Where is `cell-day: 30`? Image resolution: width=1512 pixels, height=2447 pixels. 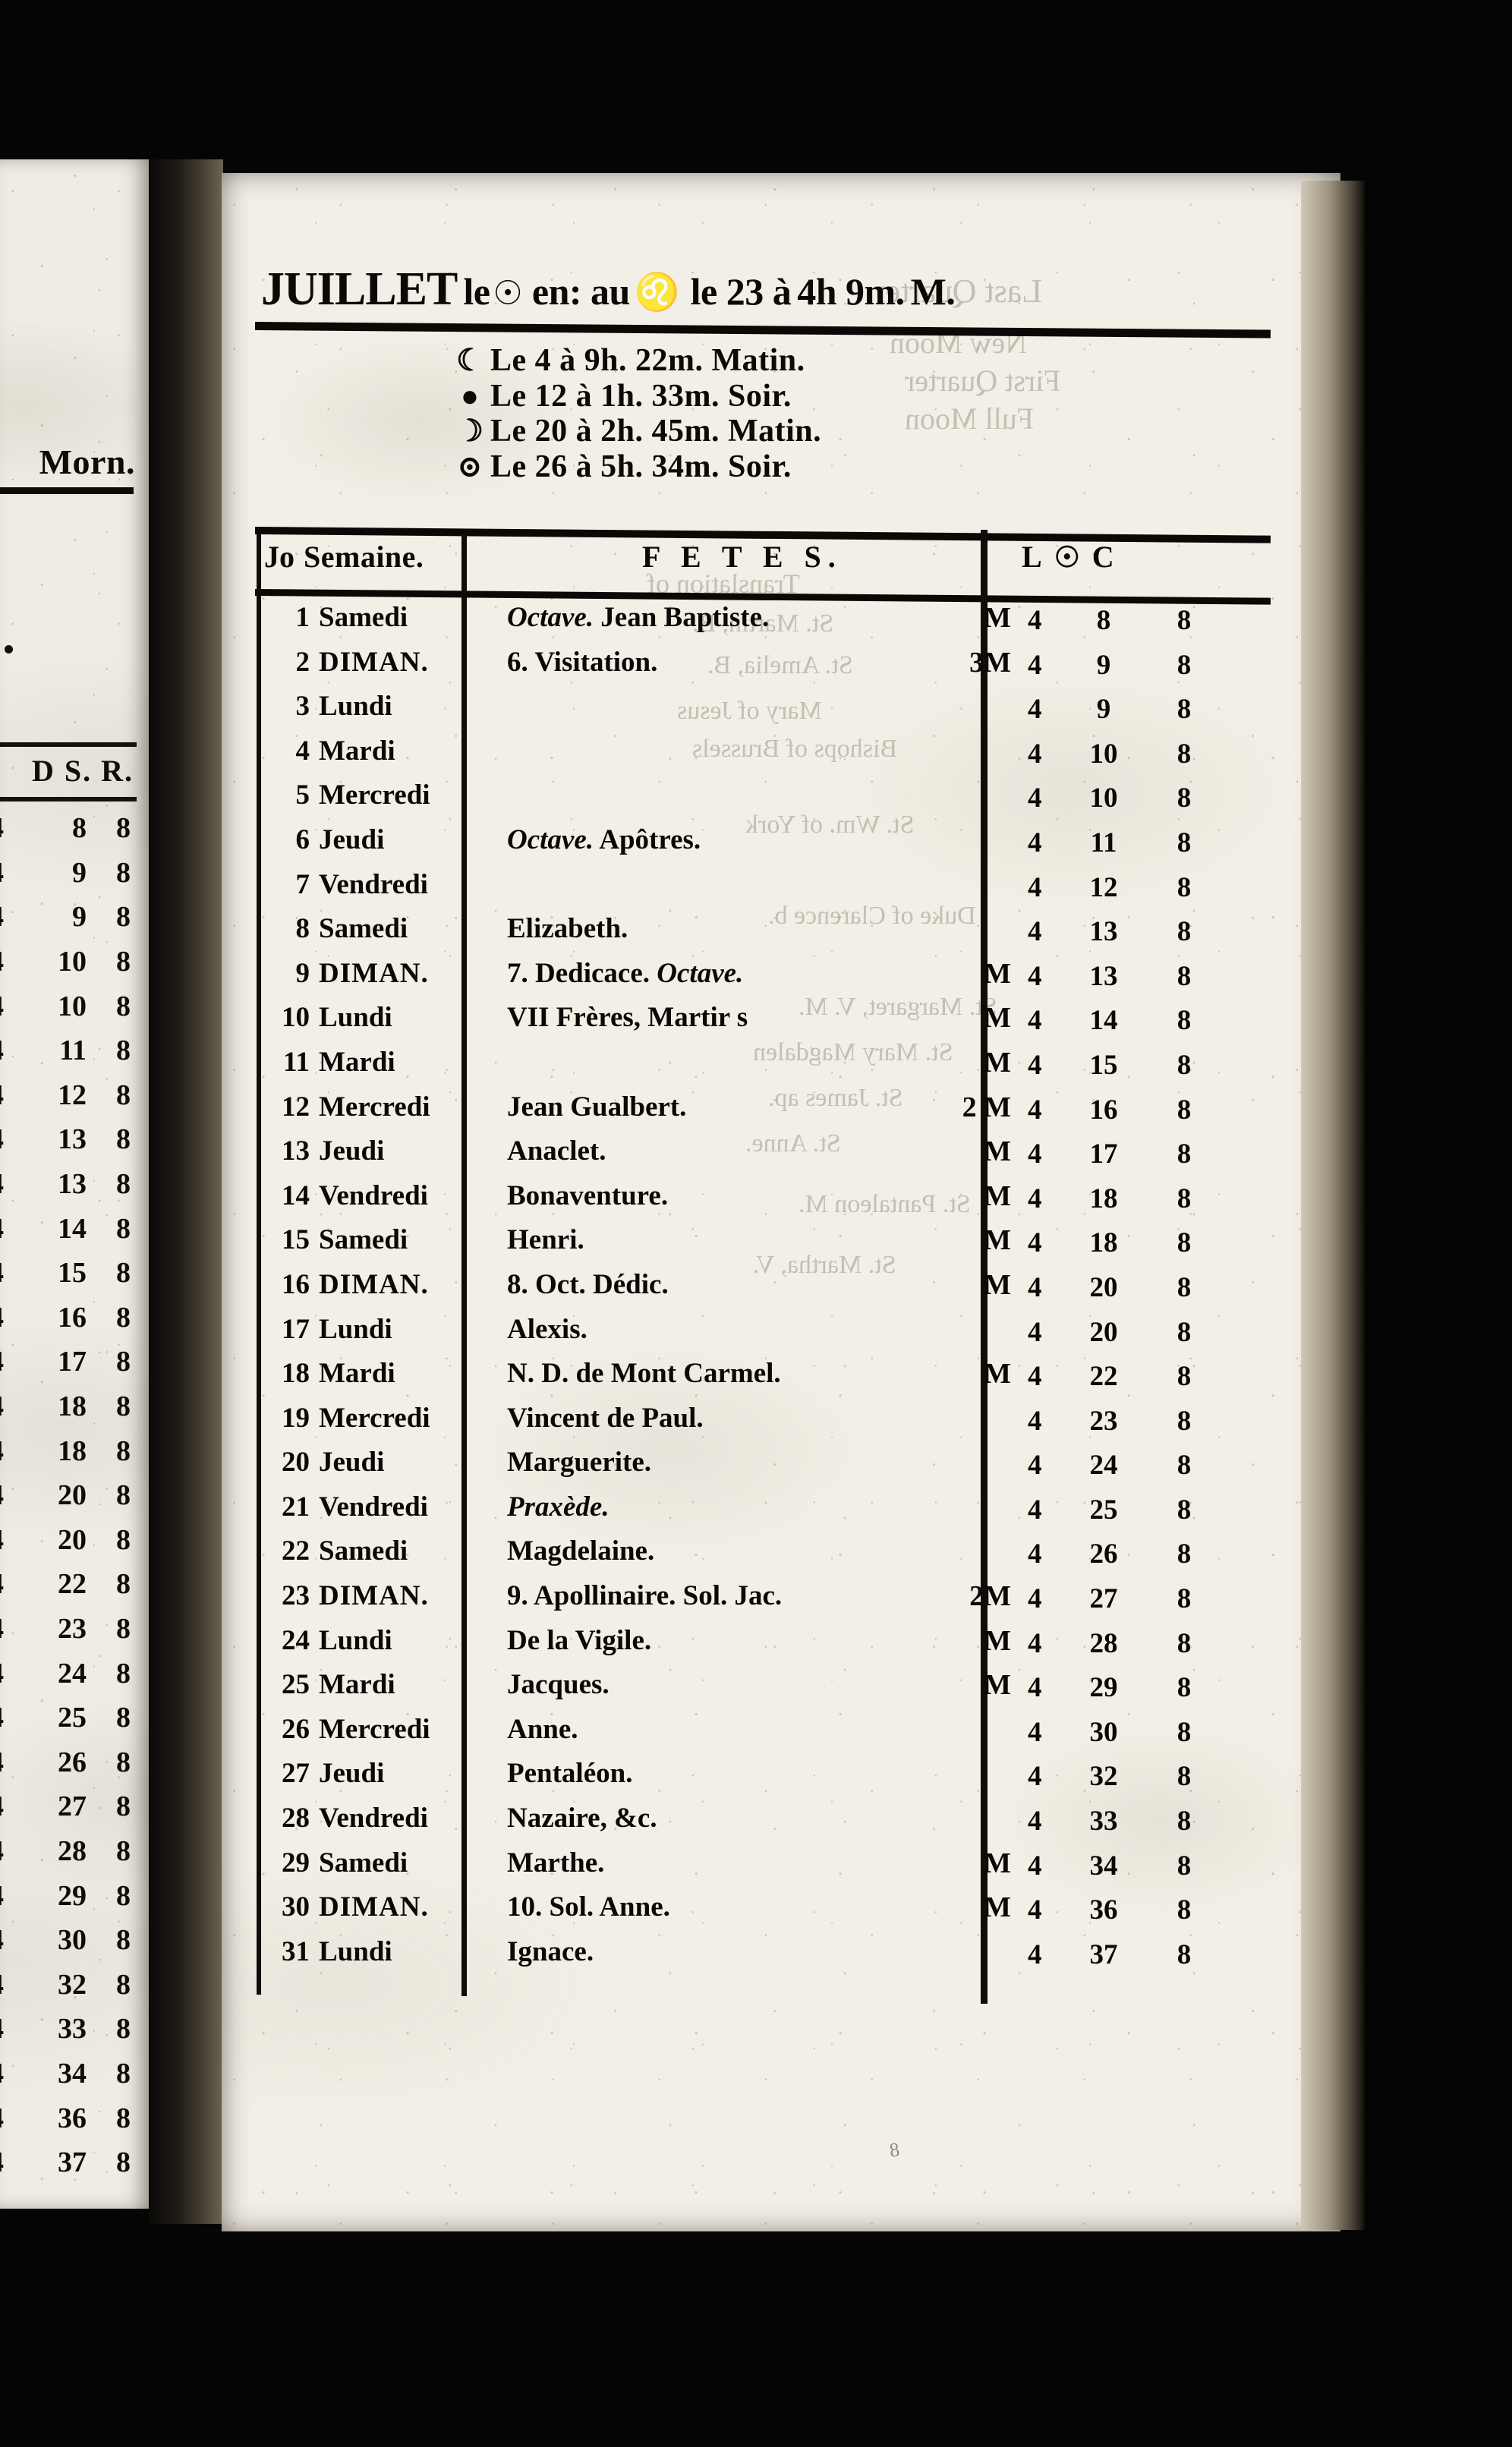 cell-day: 30 is located at coordinates (296, 1907).